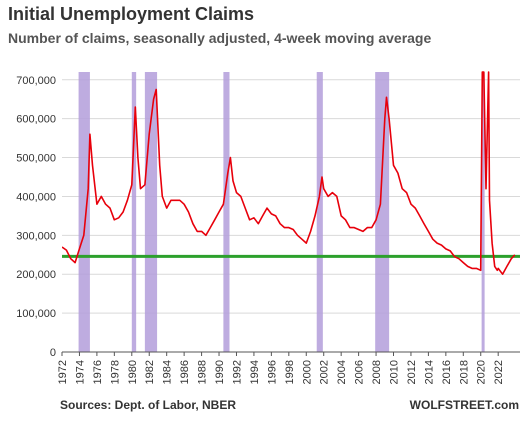 The width and height of the screenshot is (525, 426). Describe the element at coordinates (185, 372) in the screenshot. I see `x-tick-label: 1986` at that location.